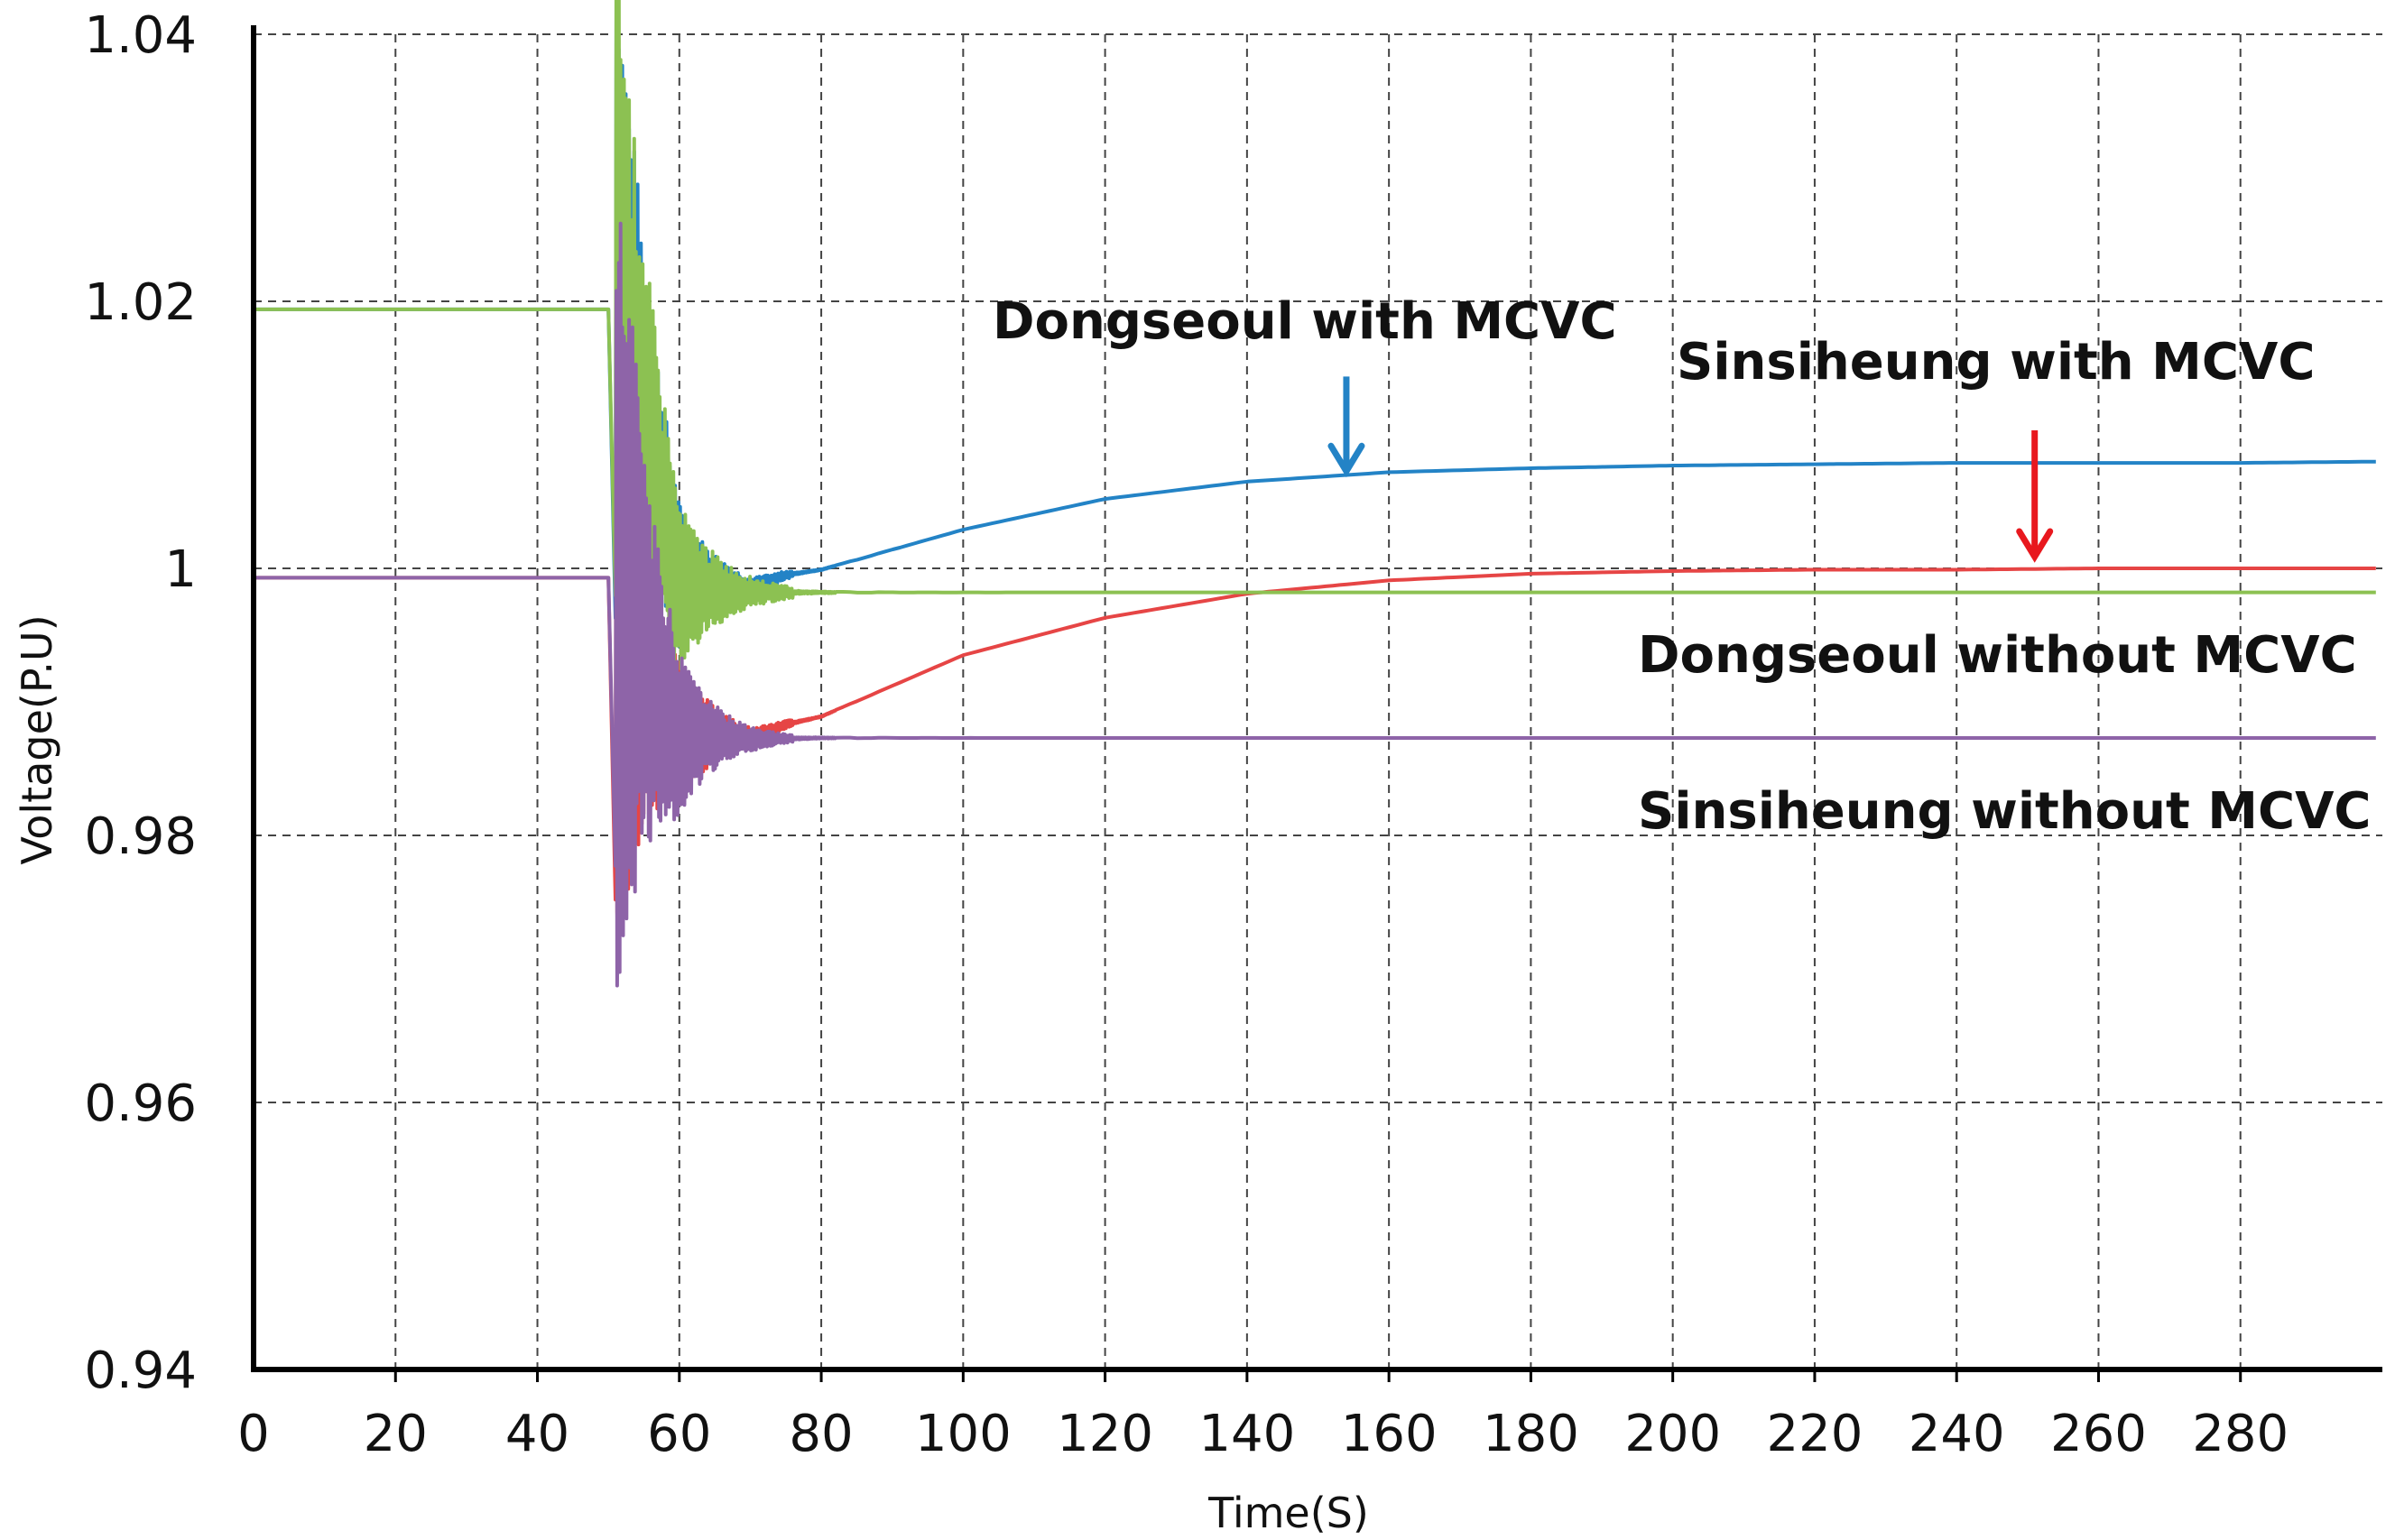 This screenshot has width=2395, height=1540. I want to click on x-tick-label: 60, so click(679, 1434).